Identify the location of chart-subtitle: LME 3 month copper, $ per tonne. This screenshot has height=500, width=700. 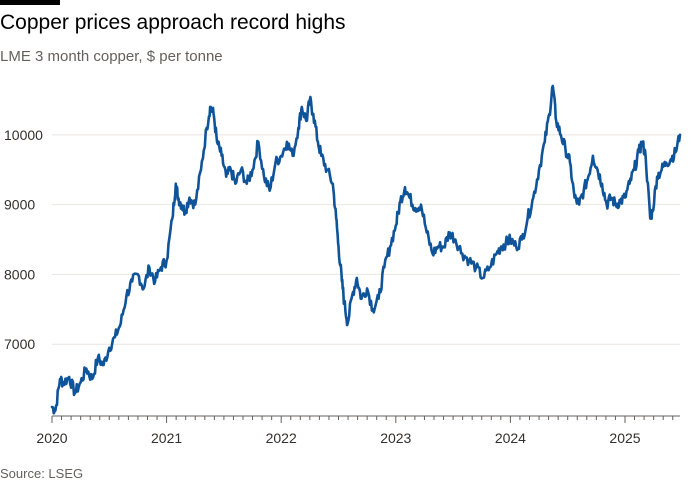
(111, 56).